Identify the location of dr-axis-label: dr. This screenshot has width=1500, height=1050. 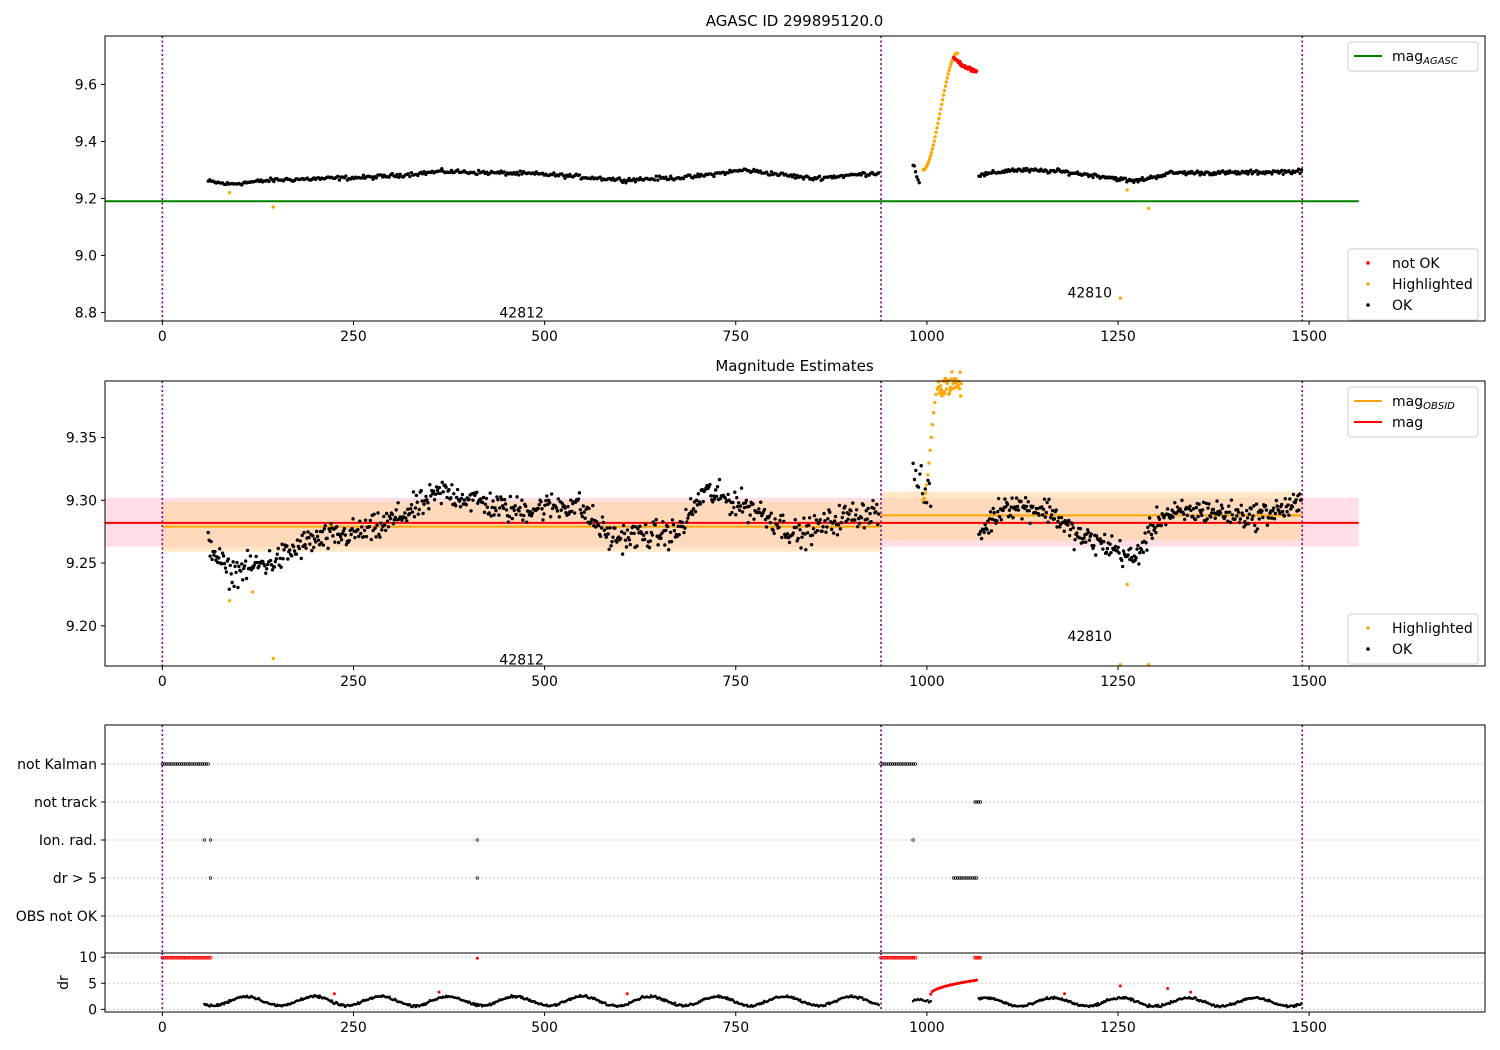
(64, 982).